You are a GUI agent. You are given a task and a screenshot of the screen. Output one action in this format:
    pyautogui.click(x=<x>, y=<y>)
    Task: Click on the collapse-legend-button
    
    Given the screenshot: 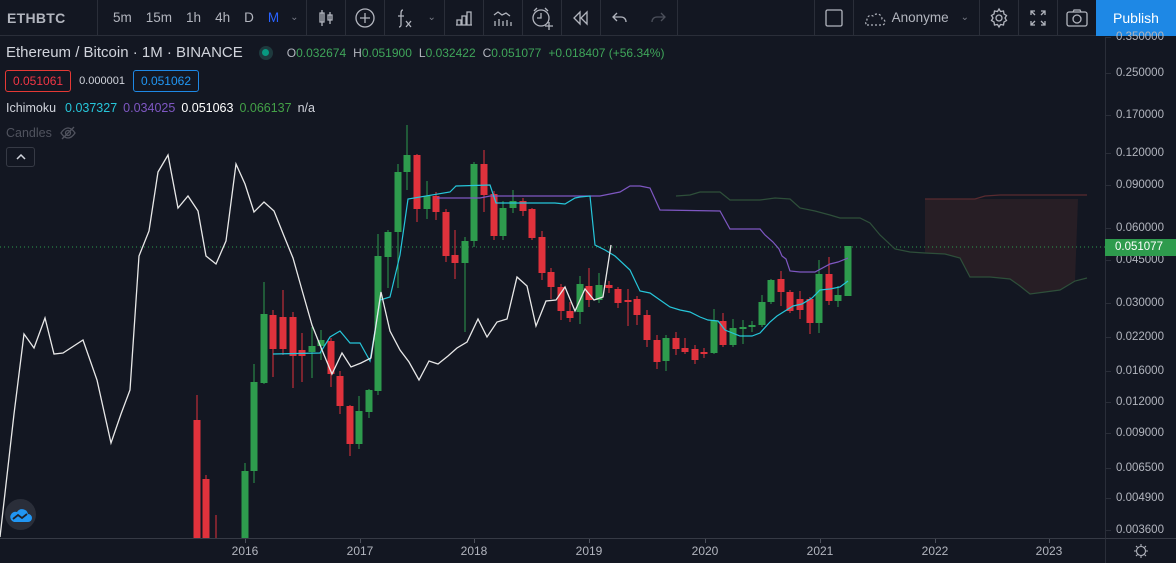 What is the action you would take?
    pyautogui.click(x=20, y=157)
    